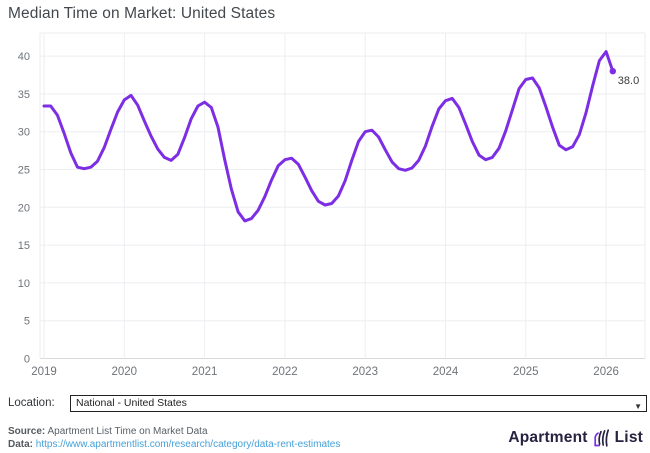 This screenshot has height=453, width=650. Describe the element at coordinates (125, 372) in the screenshot. I see `x-tick-label: 2020` at that location.